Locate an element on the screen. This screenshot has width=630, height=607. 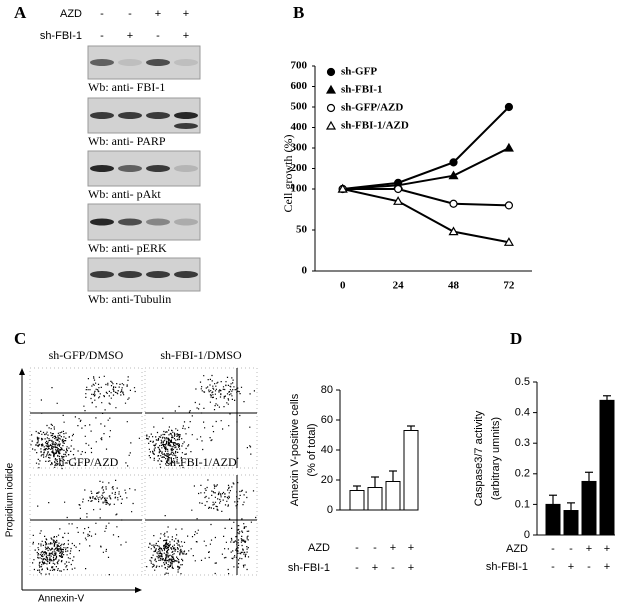
blot-label: Wb: anti- PARP is located at coordinates (127, 141).